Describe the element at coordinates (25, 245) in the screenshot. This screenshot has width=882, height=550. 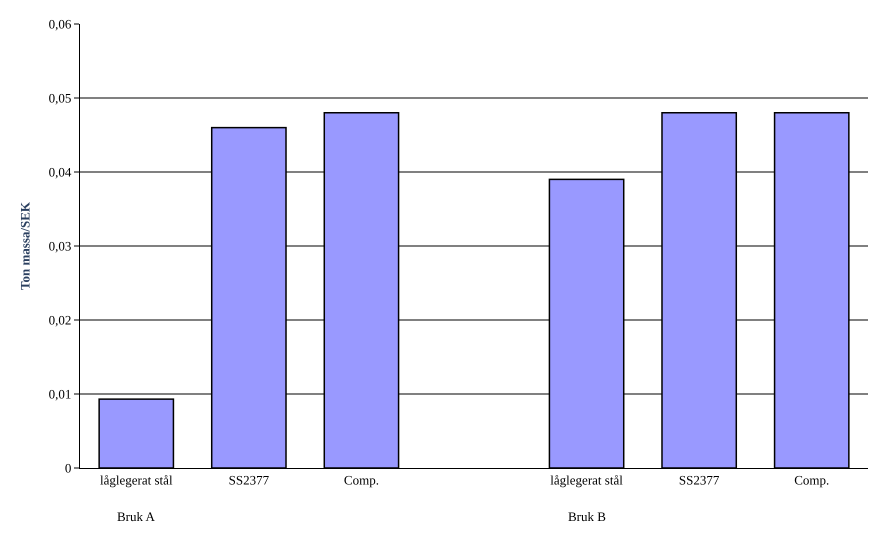
I see `y-axis-title: Ton massa/SEK` at that location.